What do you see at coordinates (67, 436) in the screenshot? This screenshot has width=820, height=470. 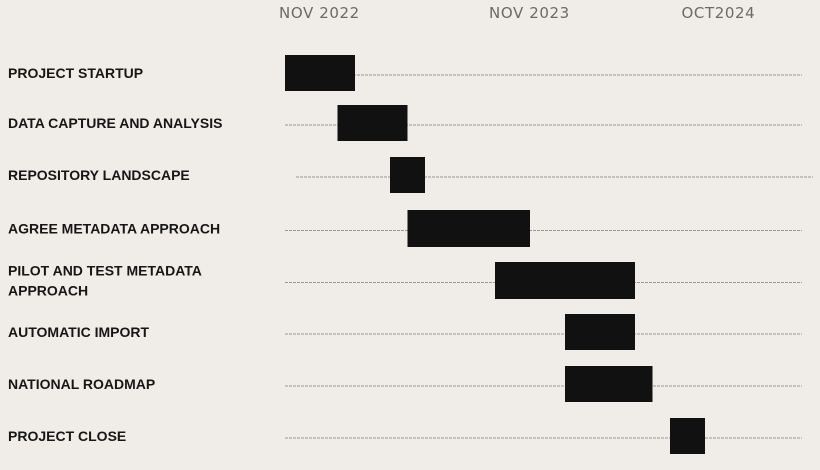 I see `task-label-7: PROJECT CLOSE` at bounding box center [67, 436].